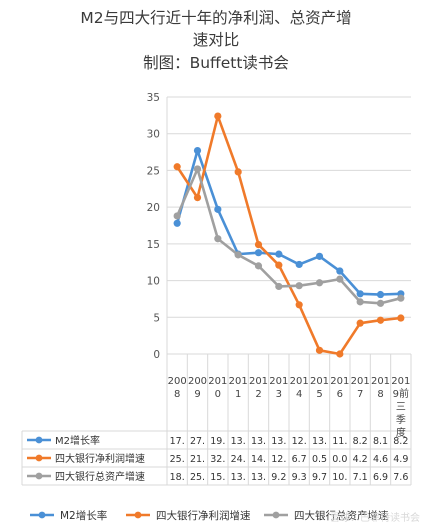  Describe the element at coordinates (341, 515) in the screenshot. I see `legend-label: 四大银行总资产增速` at that location.